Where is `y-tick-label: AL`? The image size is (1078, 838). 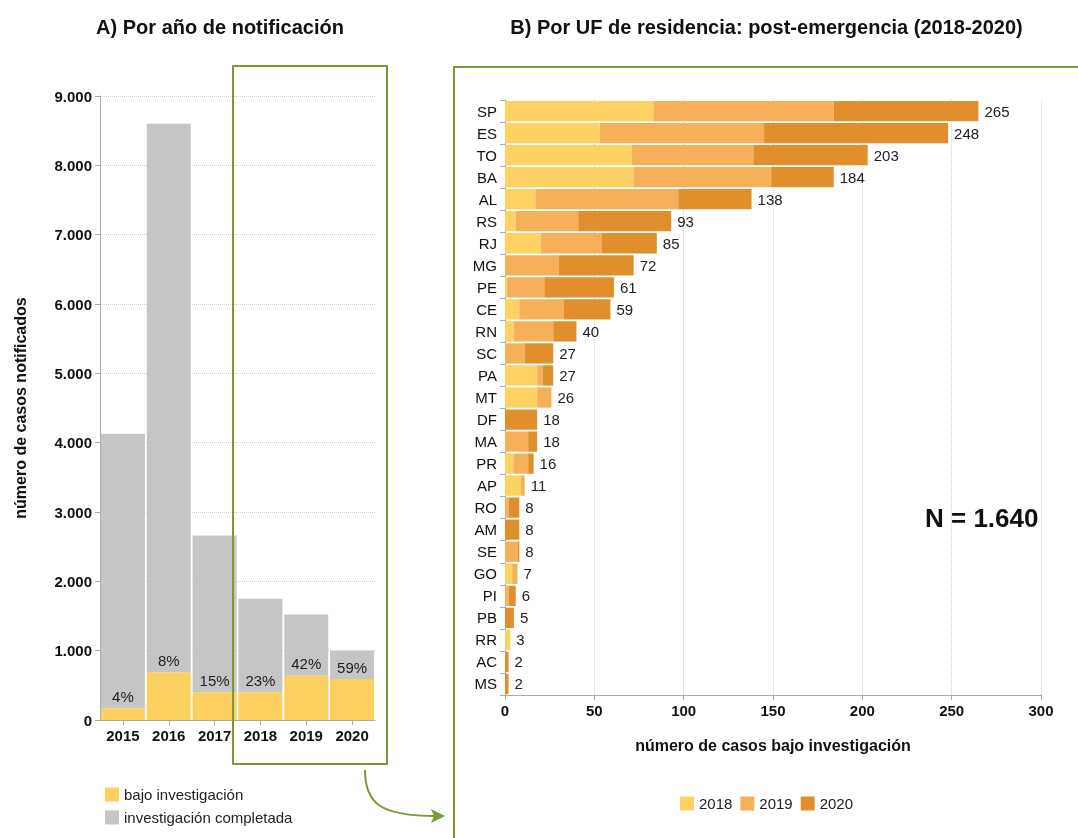 y-tick-label: AL is located at coordinates (487, 199).